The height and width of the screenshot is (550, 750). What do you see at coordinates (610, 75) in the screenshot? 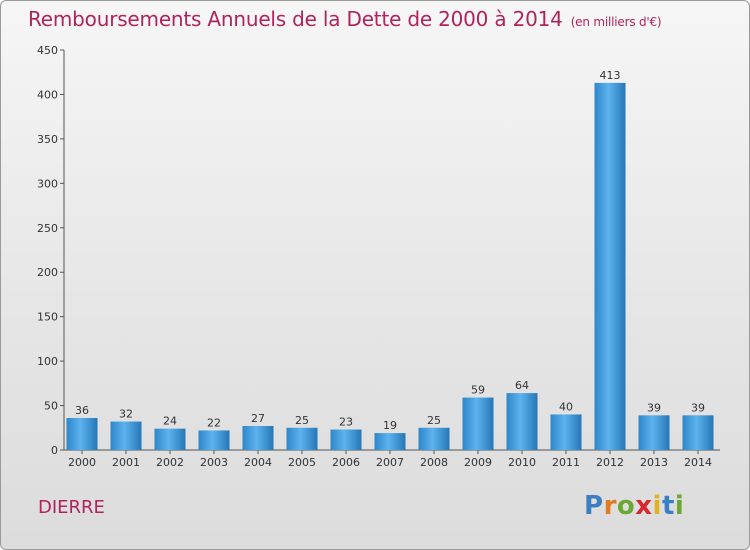
I see `value-label: 413` at bounding box center [610, 75].